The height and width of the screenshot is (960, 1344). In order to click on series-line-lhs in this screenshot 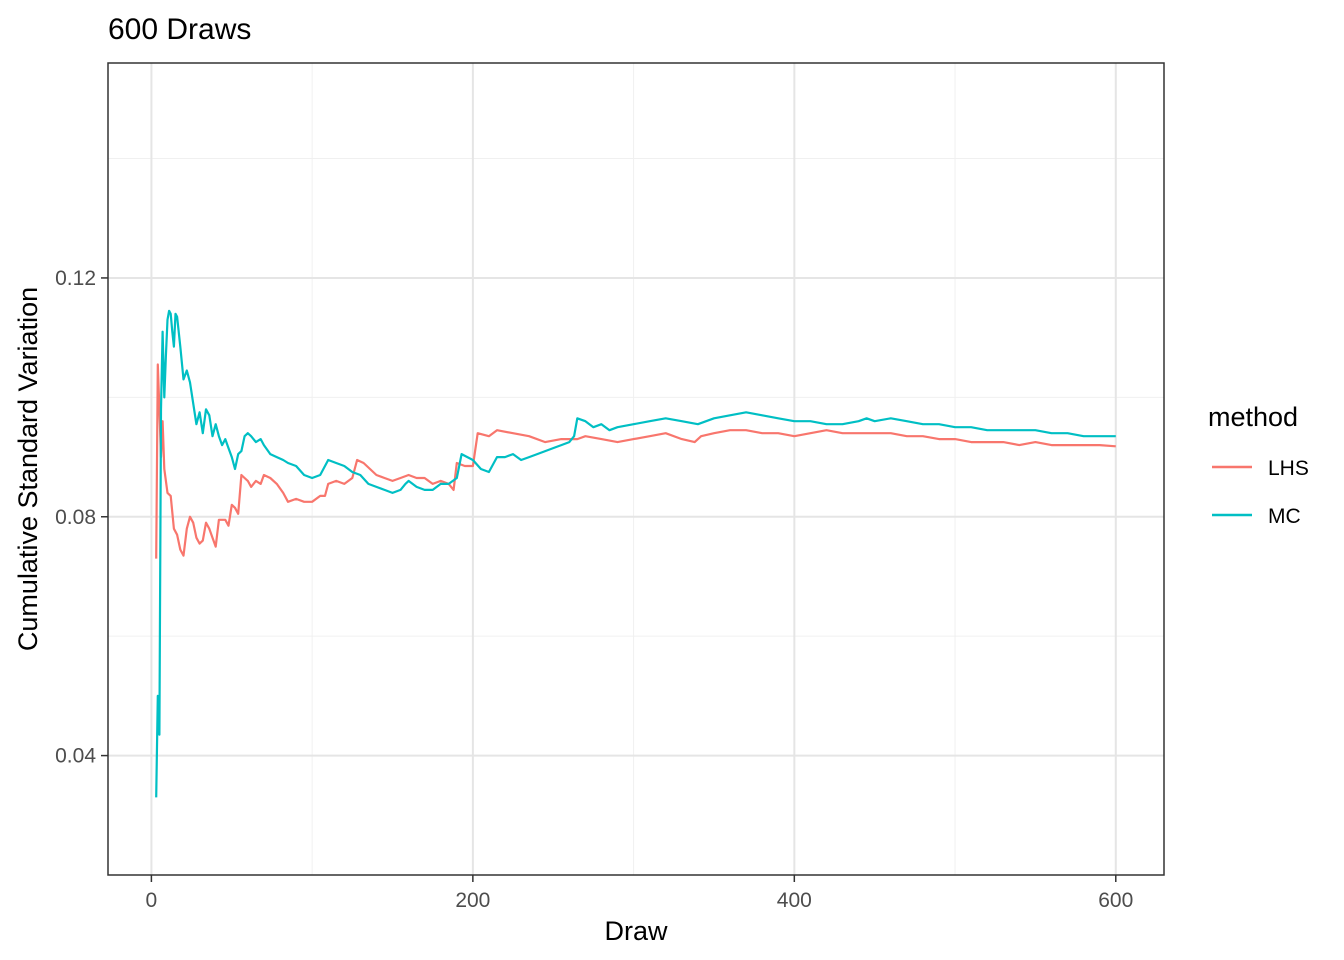, I will do `click(635, 461)`.